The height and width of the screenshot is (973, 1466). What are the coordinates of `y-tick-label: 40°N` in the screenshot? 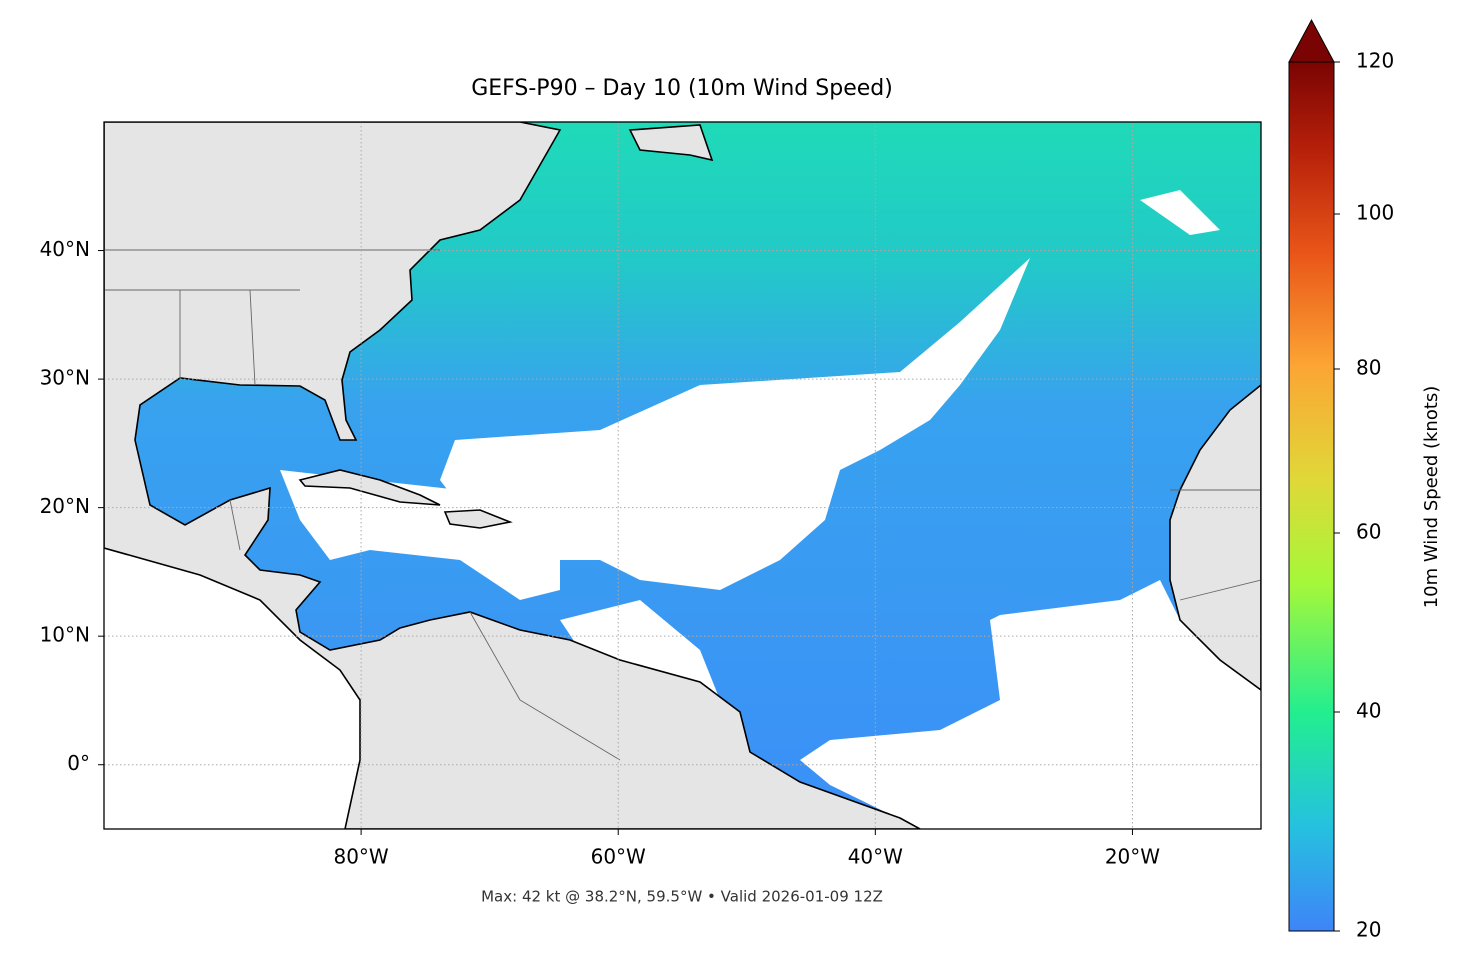 It's located at (65, 249).